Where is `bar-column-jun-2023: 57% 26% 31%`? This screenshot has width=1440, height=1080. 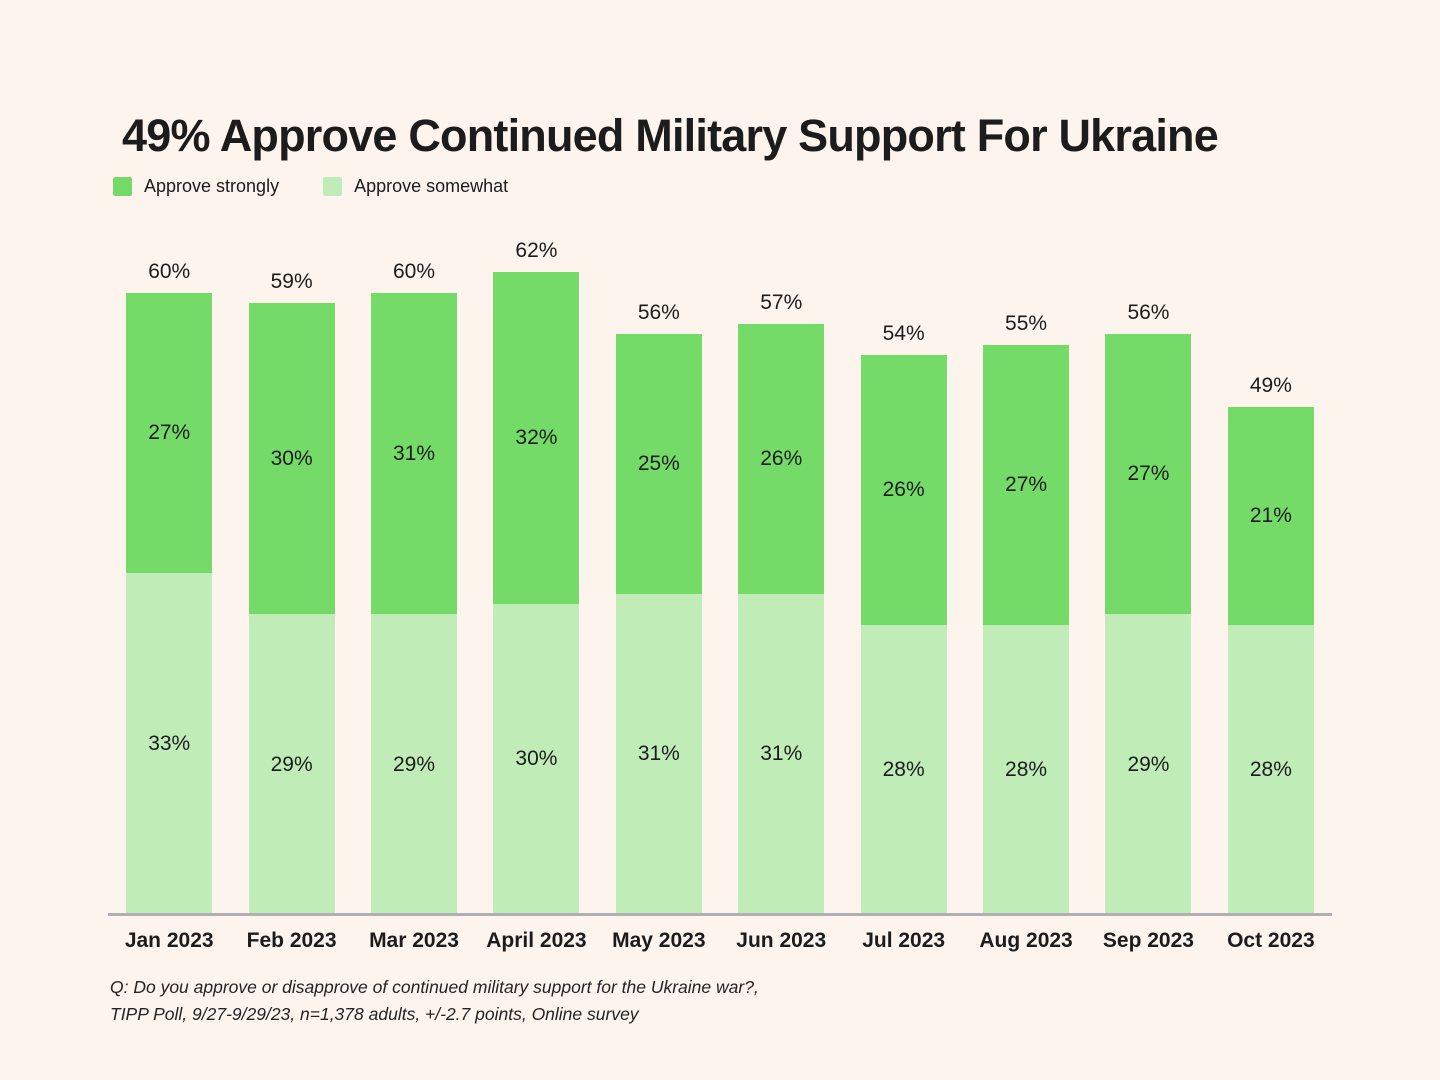
bar-column-jun-2023: 57% 26% 31% is located at coordinates (781, 560).